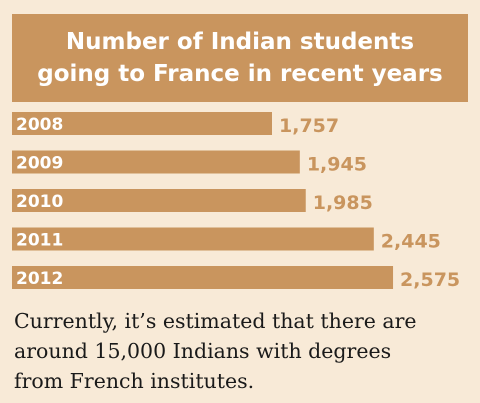 The height and width of the screenshot is (403, 480). Describe the element at coordinates (240, 42) in the screenshot. I see `chart-title-line-1: Number of Indian students` at that location.